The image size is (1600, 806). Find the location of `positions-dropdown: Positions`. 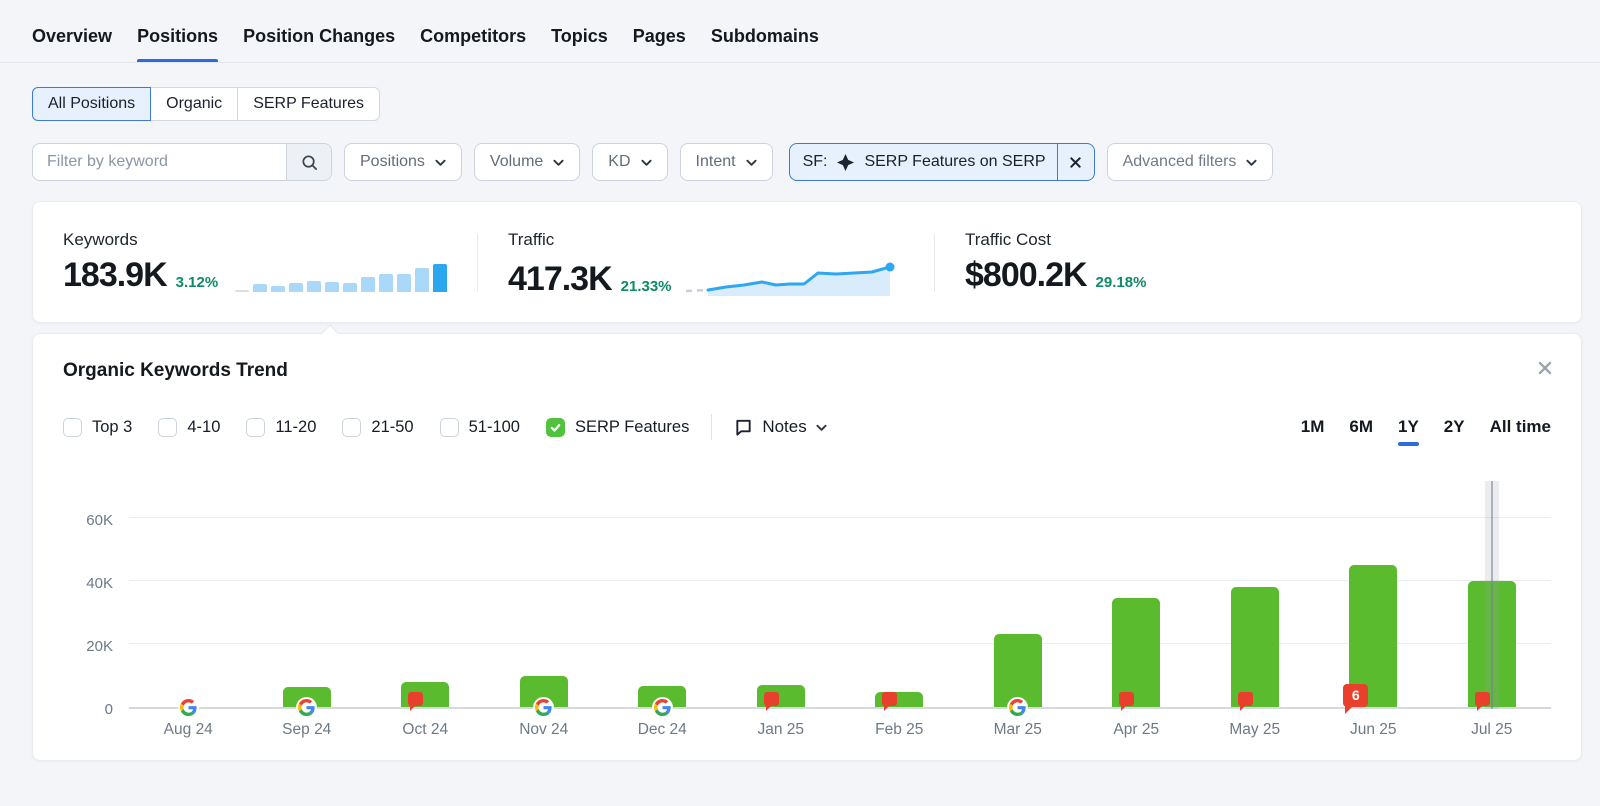

positions-dropdown: Positions is located at coordinates (403, 162).